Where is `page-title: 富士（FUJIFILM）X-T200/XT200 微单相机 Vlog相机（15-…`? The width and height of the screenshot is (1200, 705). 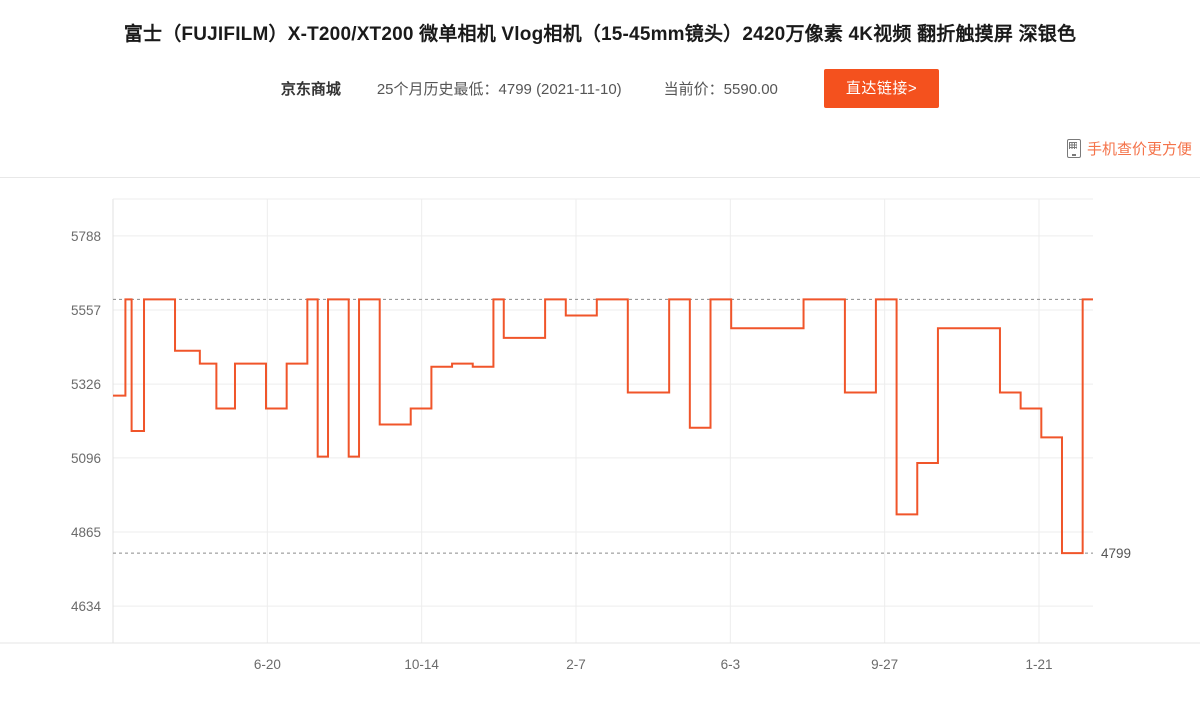
page-title: 富士（FUJIFILM）X-T200/XT200 微单相机 Vlog相机（15-… is located at coordinates (600, 34).